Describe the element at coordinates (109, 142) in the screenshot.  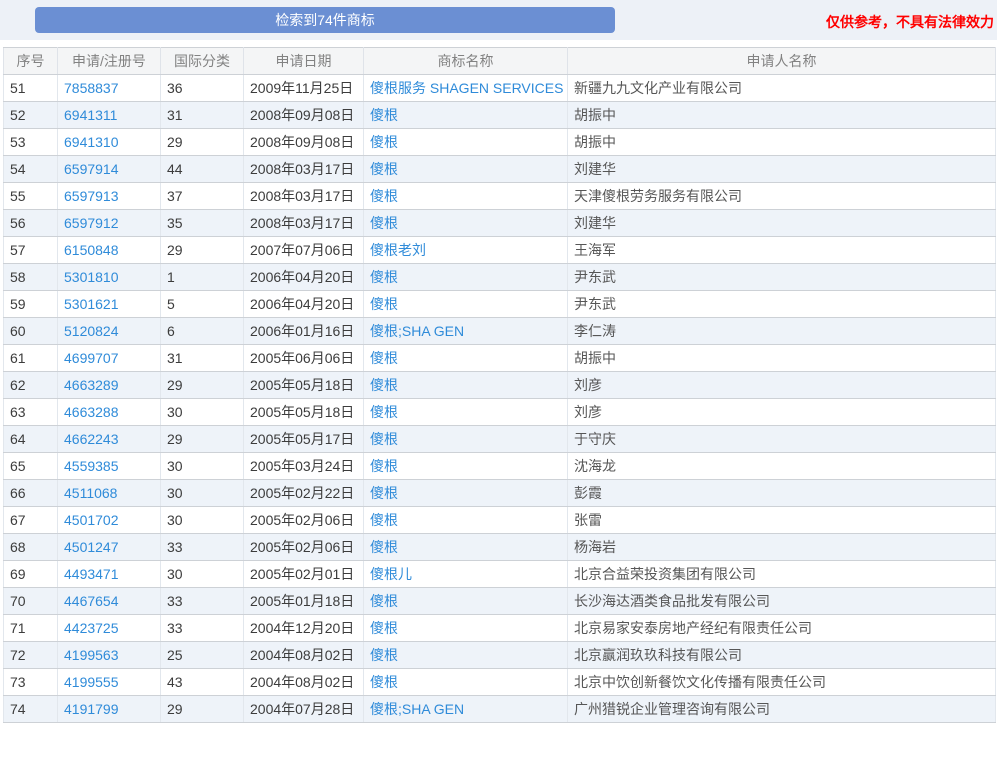
I see `reg-number-link: 6941310` at that location.